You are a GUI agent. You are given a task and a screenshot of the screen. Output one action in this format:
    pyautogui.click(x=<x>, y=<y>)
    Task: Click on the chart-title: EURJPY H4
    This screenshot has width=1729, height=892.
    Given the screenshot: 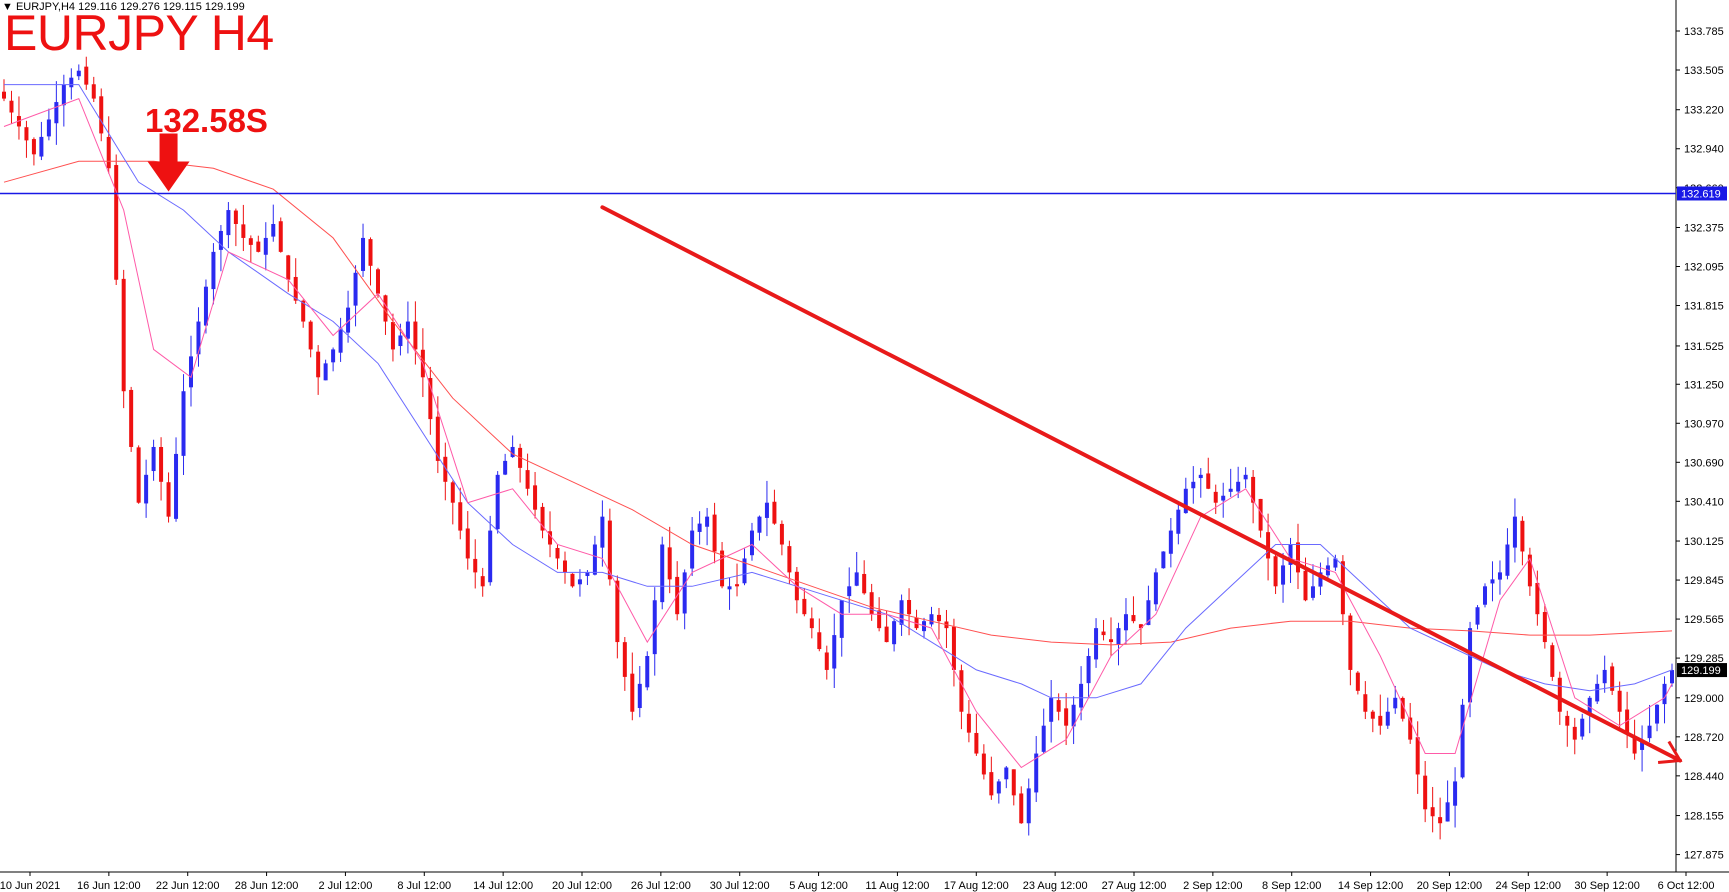 What is the action you would take?
    pyautogui.click(x=139, y=33)
    